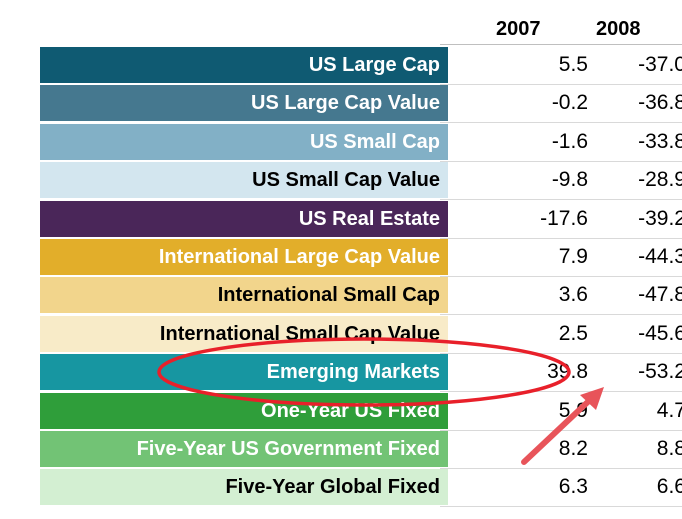 Image resolution: width=682 pixels, height=519 pixels. I want to click on value-2008: -45.6, so click(660, 333).